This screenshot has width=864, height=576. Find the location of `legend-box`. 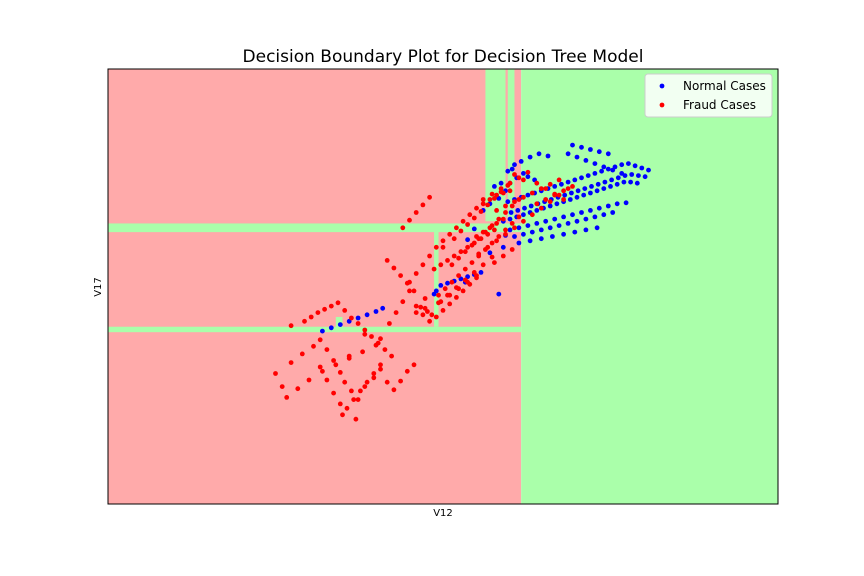

legend-box is located at coordinates (708, 95).